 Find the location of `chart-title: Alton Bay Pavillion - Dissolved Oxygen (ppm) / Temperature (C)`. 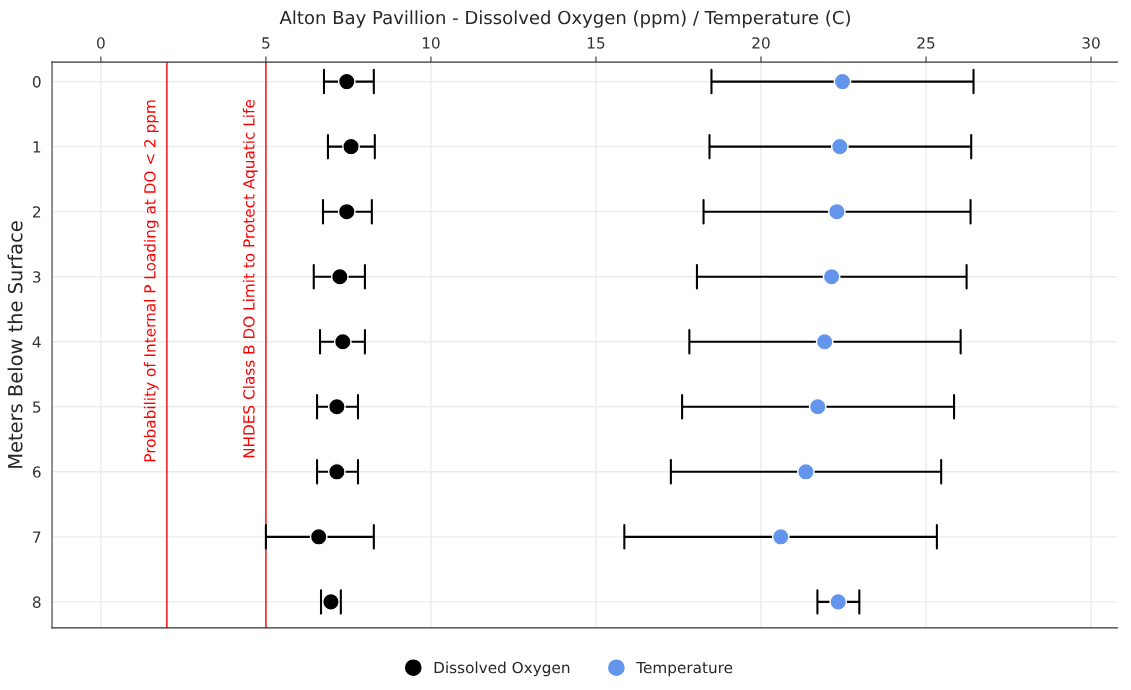

chart-title: Alton Bay Pavillion - Dissolved Oxygen (ppm) / Temperature (C) is located at coordinates (564, 19).